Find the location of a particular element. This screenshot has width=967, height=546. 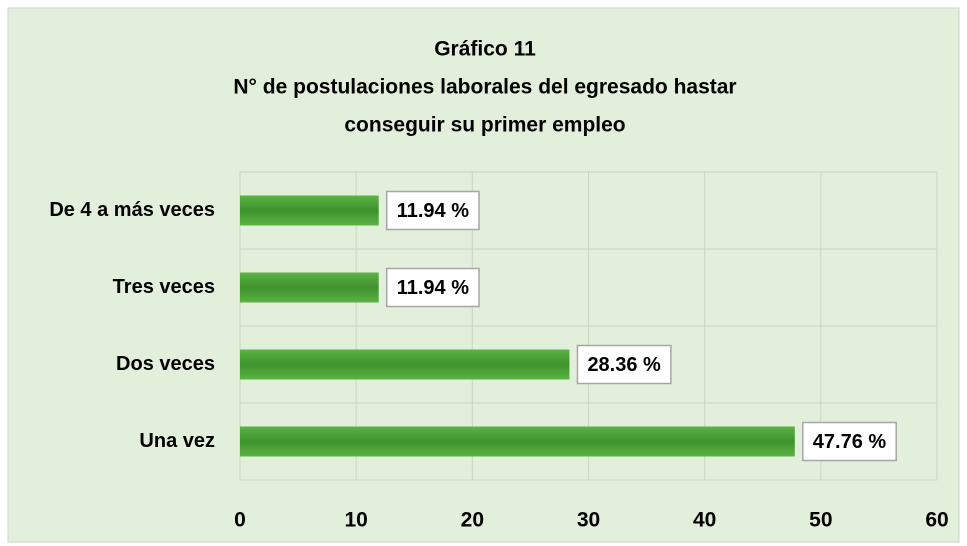

value-label: 47.76 % is located at coordinates (850, 442).